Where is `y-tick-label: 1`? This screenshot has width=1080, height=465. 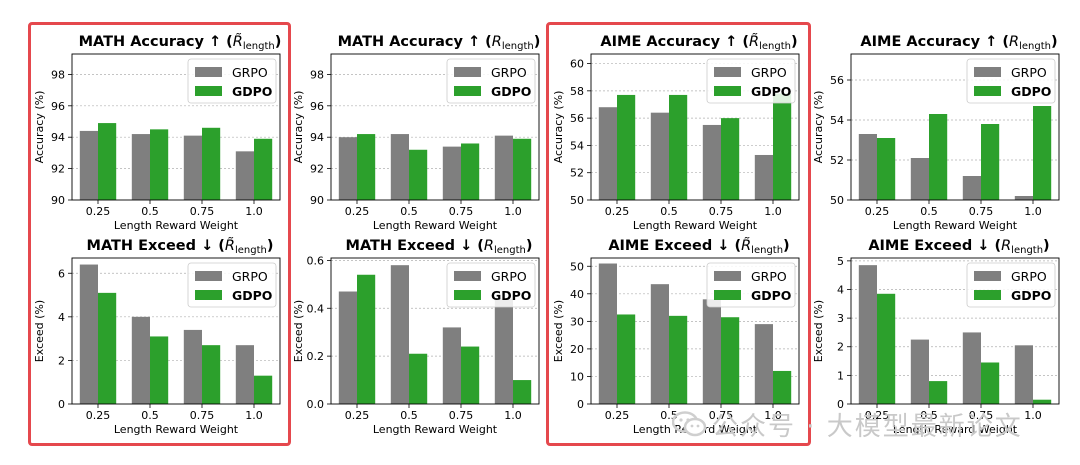
y-tick-label: 1 is located at coordinates (840, 375).